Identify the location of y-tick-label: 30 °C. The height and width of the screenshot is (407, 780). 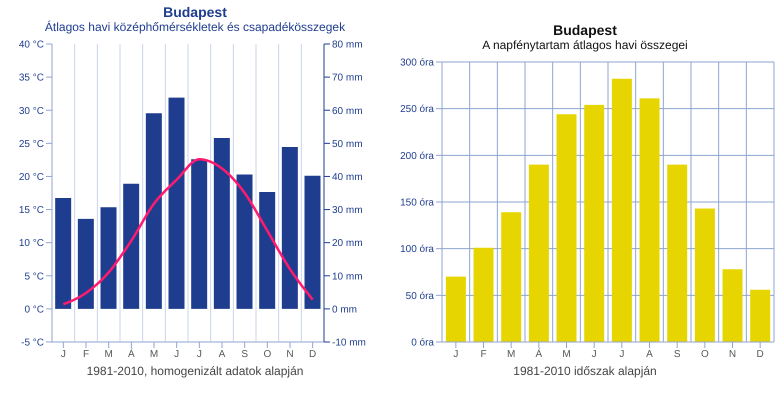
(31, 111).